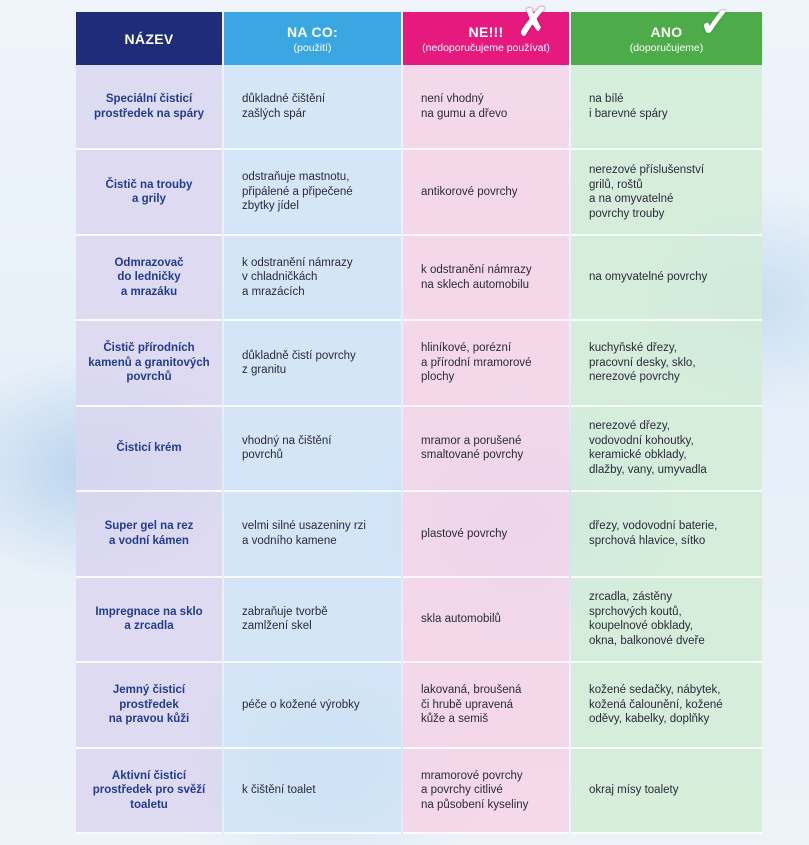 The width and height of the screenshot is (809, 845). Describe the element at coordinates (461, 619) in the screenshot. I see `not-recommended-cell-text: skla automobilů` at that location.